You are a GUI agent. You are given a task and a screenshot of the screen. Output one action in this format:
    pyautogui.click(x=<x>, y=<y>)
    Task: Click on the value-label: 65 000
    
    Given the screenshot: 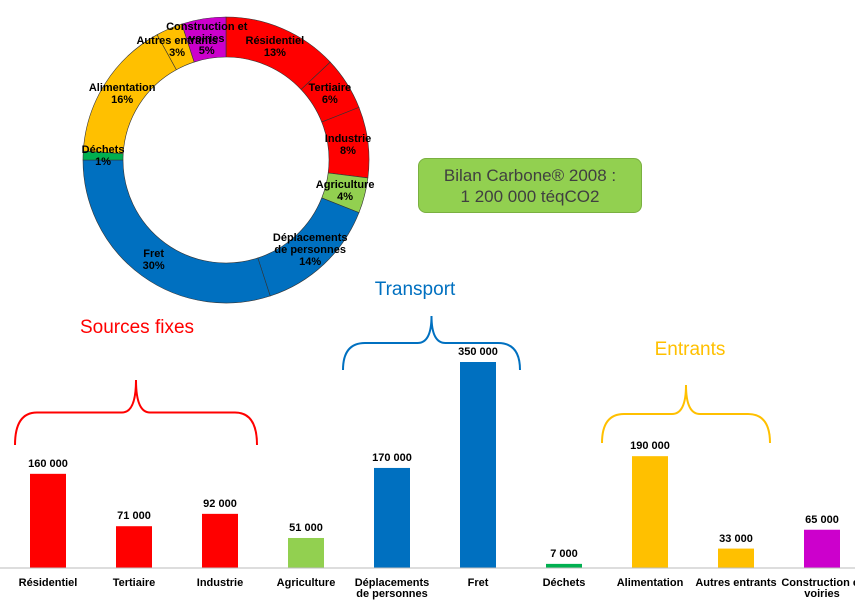 What is the action you would take?
    pyautogui.click(x=822, y=519)
    